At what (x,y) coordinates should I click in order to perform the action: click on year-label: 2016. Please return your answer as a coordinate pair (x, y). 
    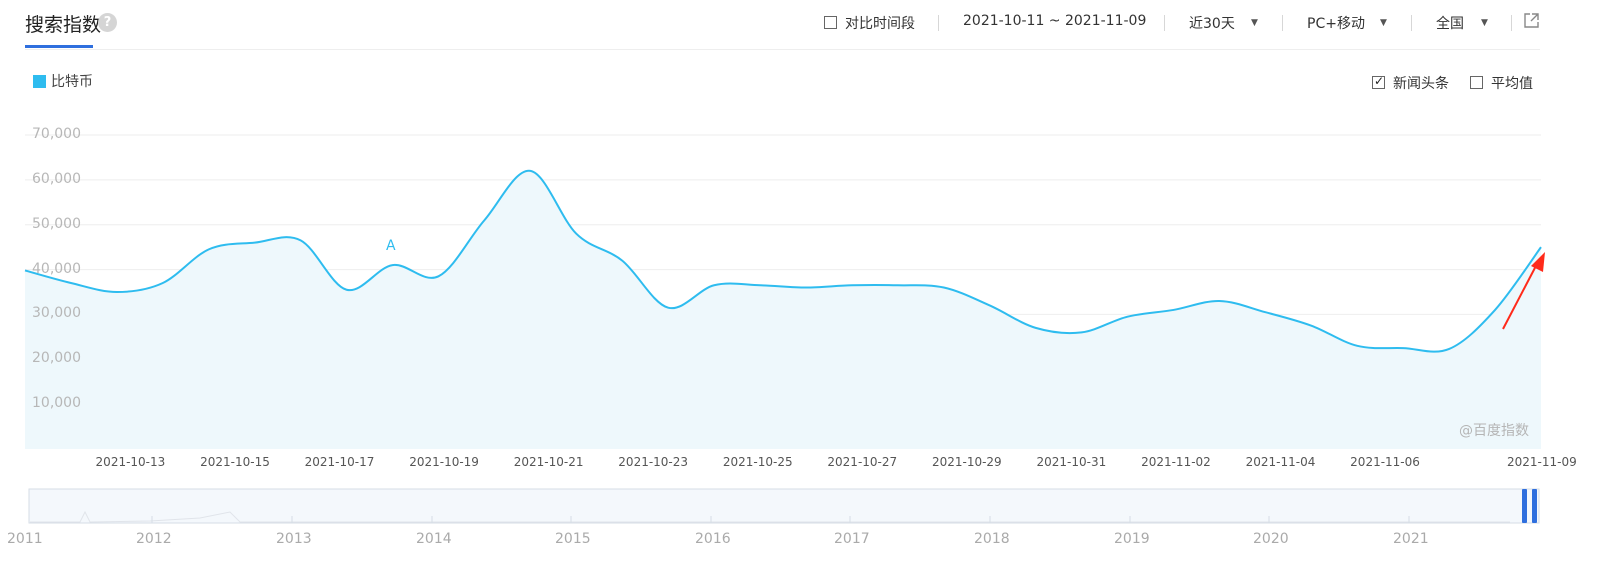
    Looking at the image, I should click on (713, 539).